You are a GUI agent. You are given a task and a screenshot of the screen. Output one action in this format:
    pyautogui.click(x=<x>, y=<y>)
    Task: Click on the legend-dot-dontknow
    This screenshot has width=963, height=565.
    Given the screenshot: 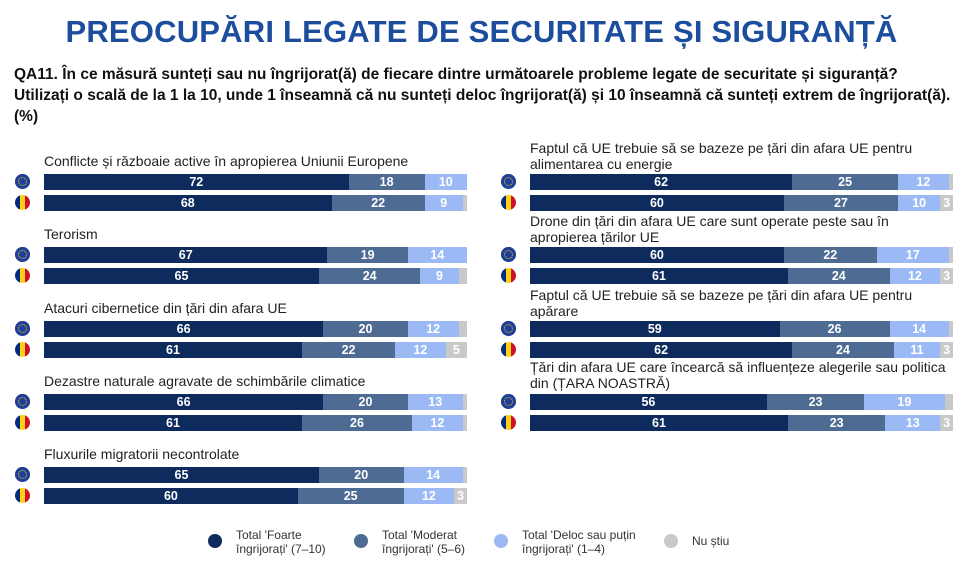 What is the action you would take?
    pyautogui.click(x=671, y=541)
    